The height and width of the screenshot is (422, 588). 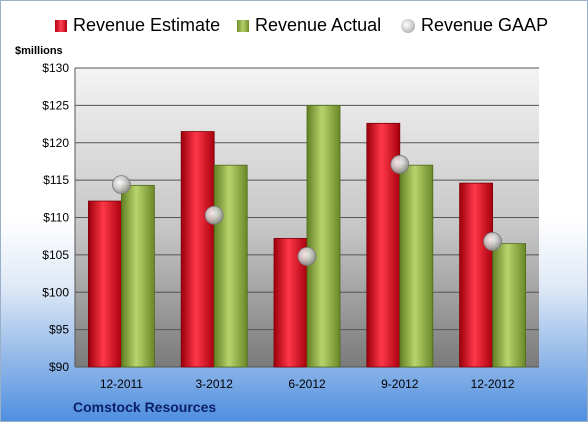 What do you see at coordinates (55, 292) in the screenshot?
I see `y-tick-label: $100` at bounding box center [55, 292].